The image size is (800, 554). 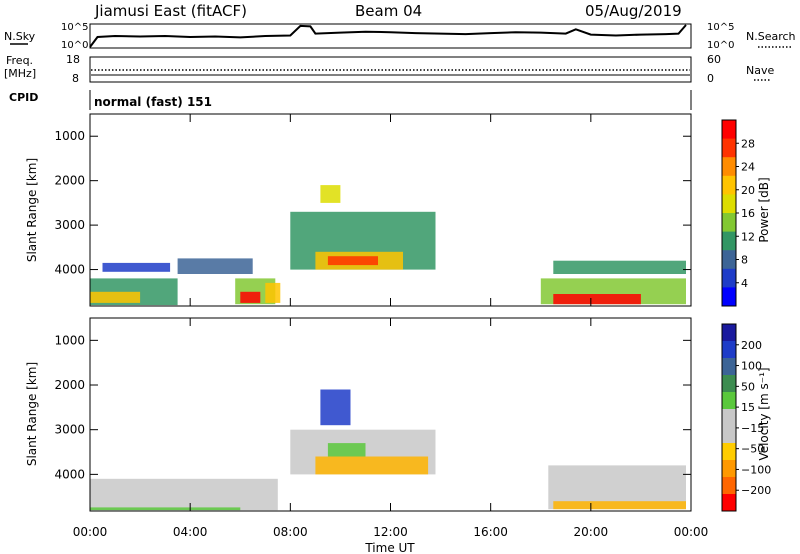 I want to click on noise-sky-series, so click(x=388, y=36).